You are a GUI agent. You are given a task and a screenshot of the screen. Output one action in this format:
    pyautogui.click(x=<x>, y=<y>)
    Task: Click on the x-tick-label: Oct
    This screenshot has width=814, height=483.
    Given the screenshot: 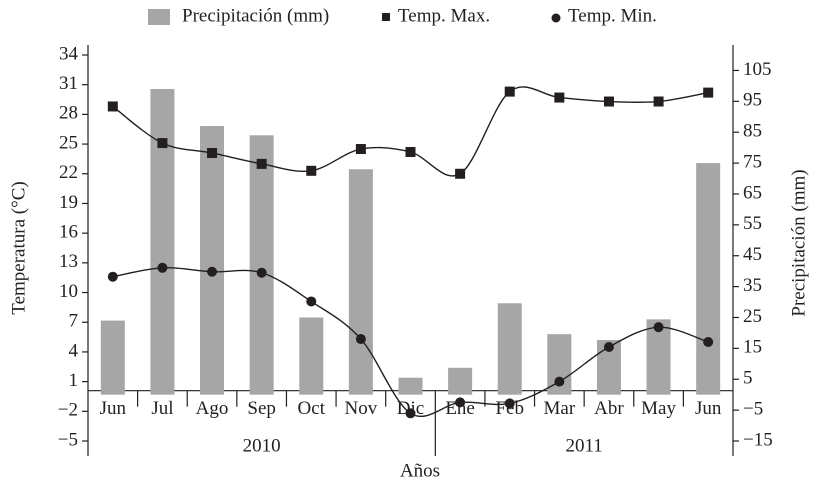 What is the action you would take?
    pyautogui.click(x=312, y=408)
    